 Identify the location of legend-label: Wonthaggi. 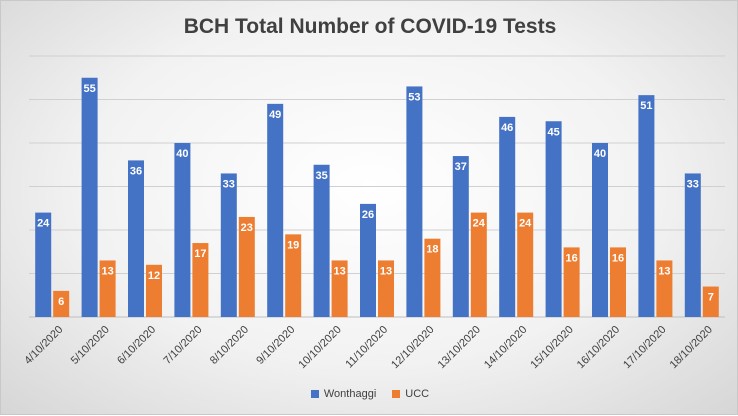
(350, 394).